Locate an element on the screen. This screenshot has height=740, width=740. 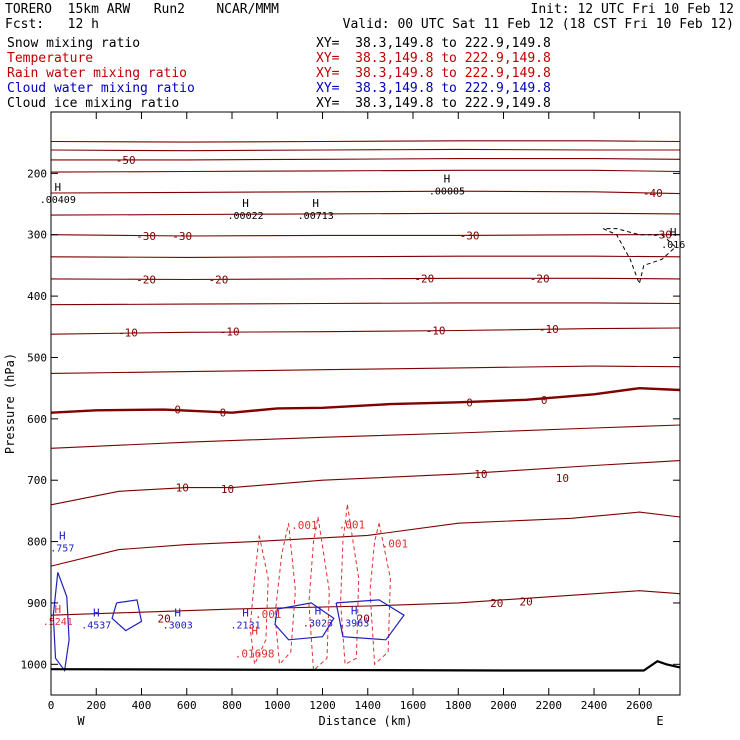
y-axis-label: Pressure (hPa) is located at coordinates (10, 403).